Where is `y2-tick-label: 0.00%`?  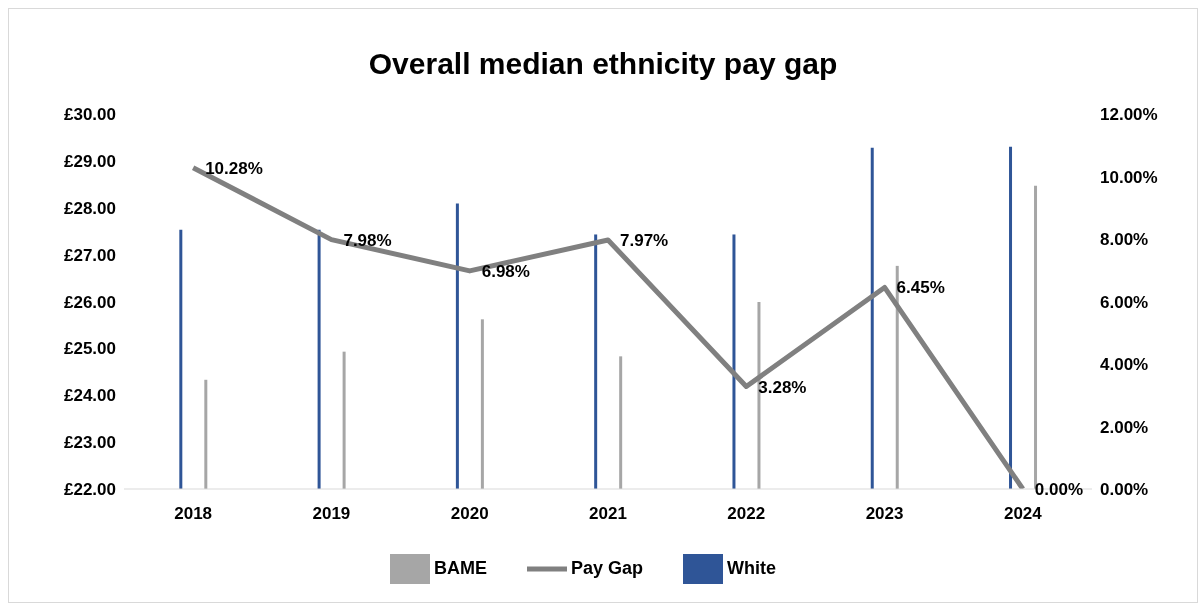
y2-tick-label: 0.00% is located at coordinates (1124, 490).